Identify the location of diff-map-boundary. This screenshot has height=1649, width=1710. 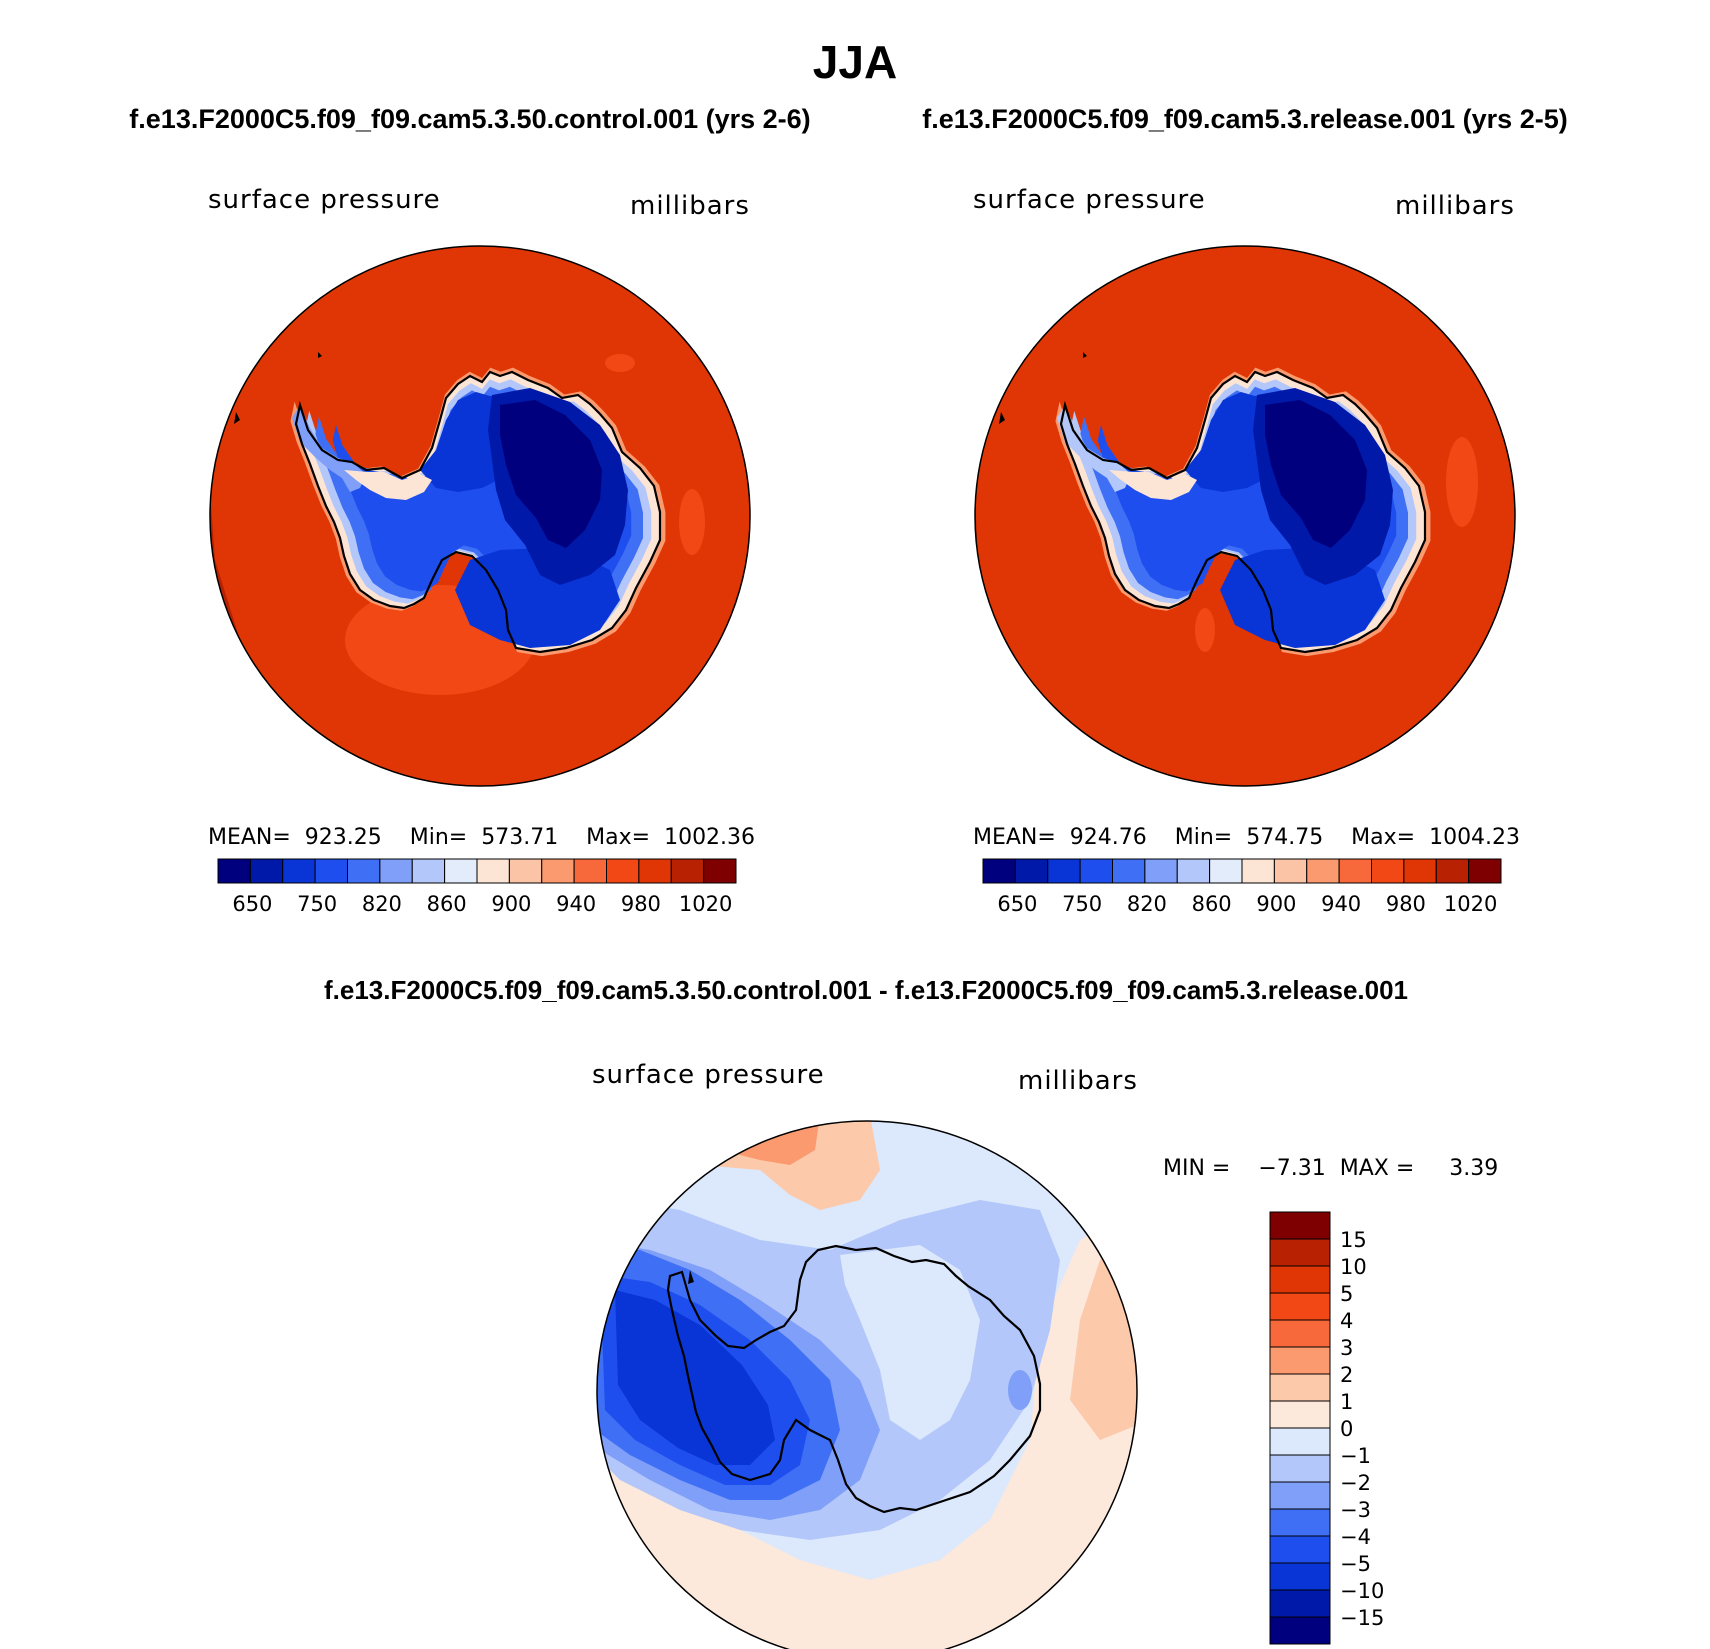
(867, 1384).